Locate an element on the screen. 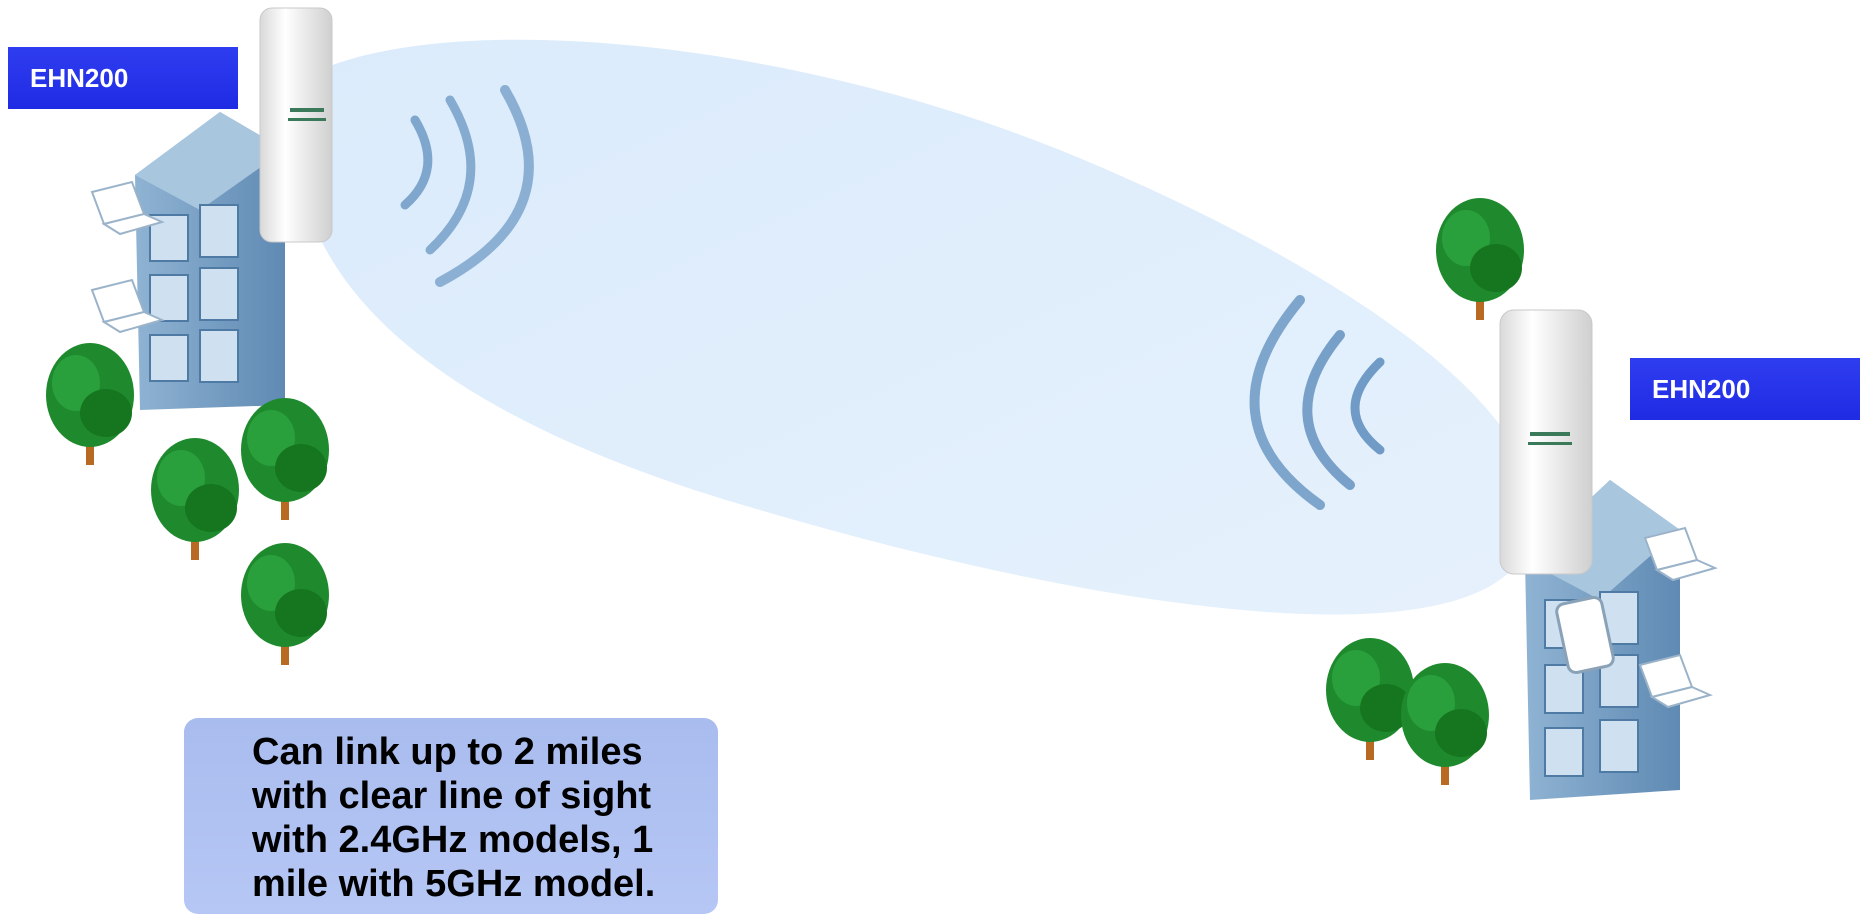  right-access-point is located at coordinates (1546, 442).